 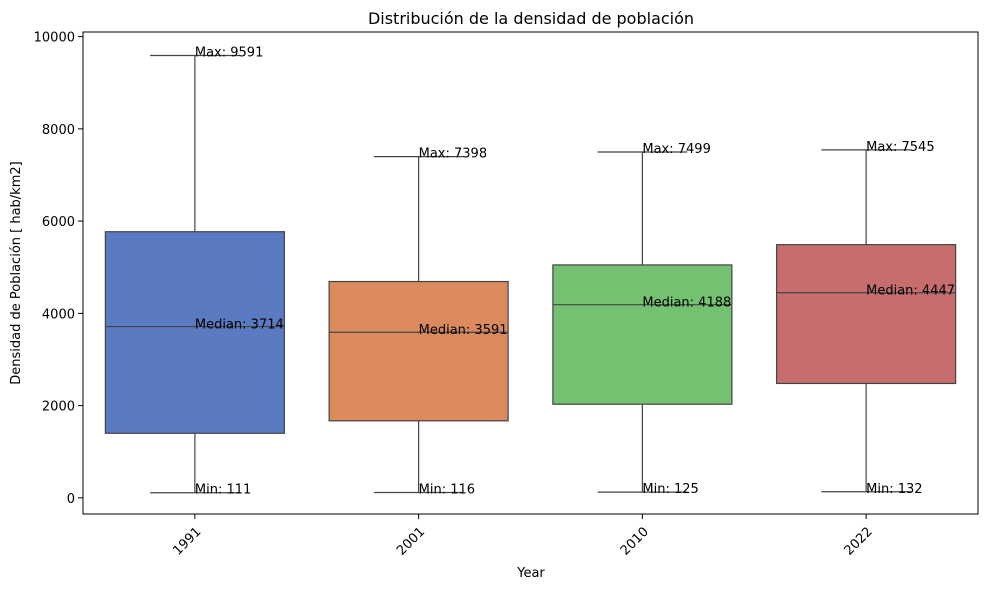 I want to click on x-tick-label: 1991, so click(x=187, y=542).